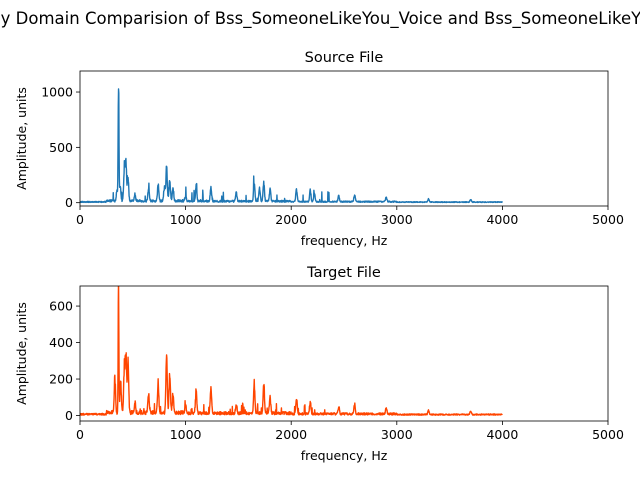 Image resolution: width=640 pixels, height=480 pixels. What do you see at coordinates (343, 273) in the screenshot?
I see `subplot-title: Target File` at bounding box center [343, 273].